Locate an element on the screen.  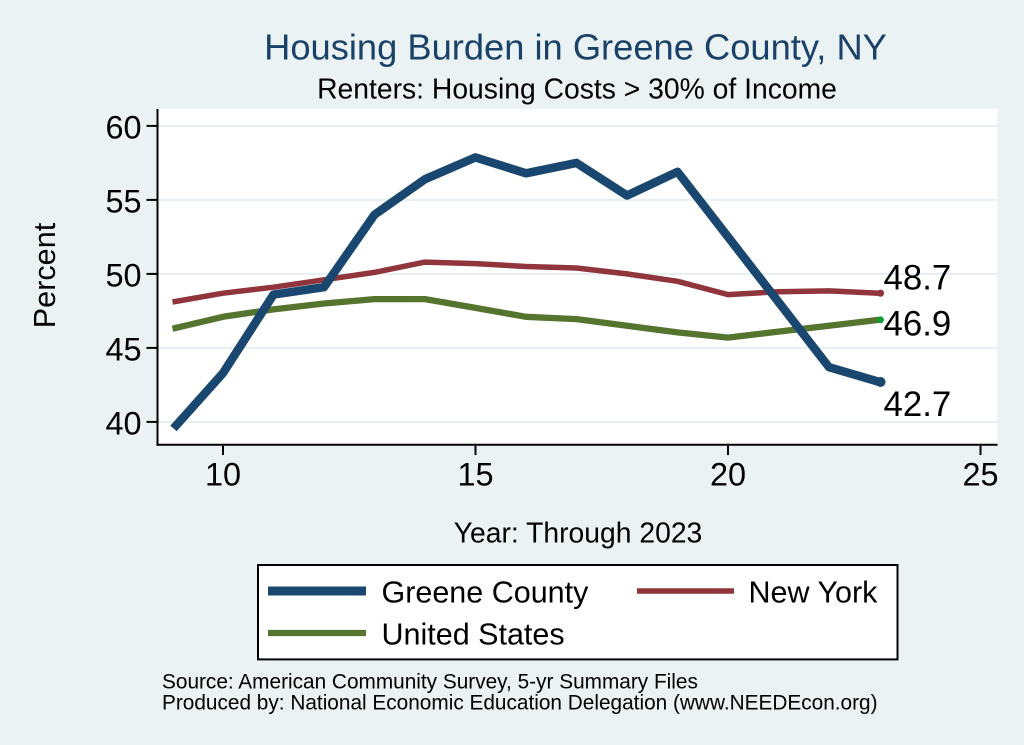
svg-text: 50 is located at coordinates (123, 276).